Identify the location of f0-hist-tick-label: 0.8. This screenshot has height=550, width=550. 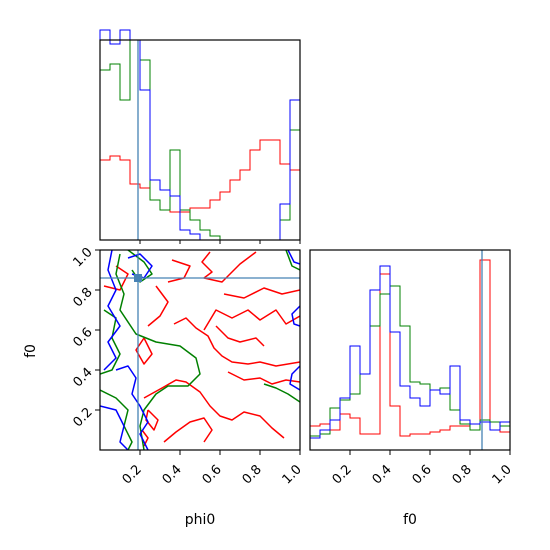
(462, 474).